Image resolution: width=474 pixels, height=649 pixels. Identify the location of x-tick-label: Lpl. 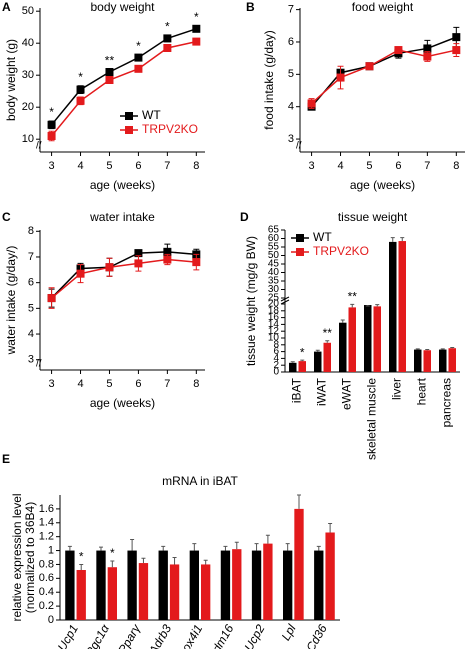
(289, 632).